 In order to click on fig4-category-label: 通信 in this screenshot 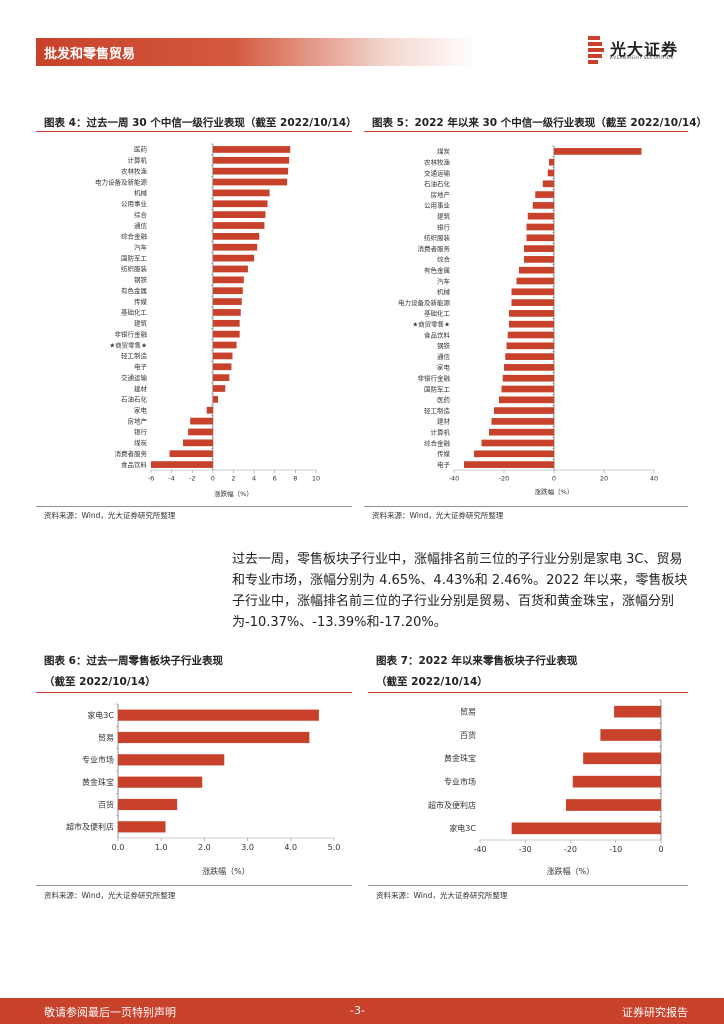, I will do `click(141, 225)`.